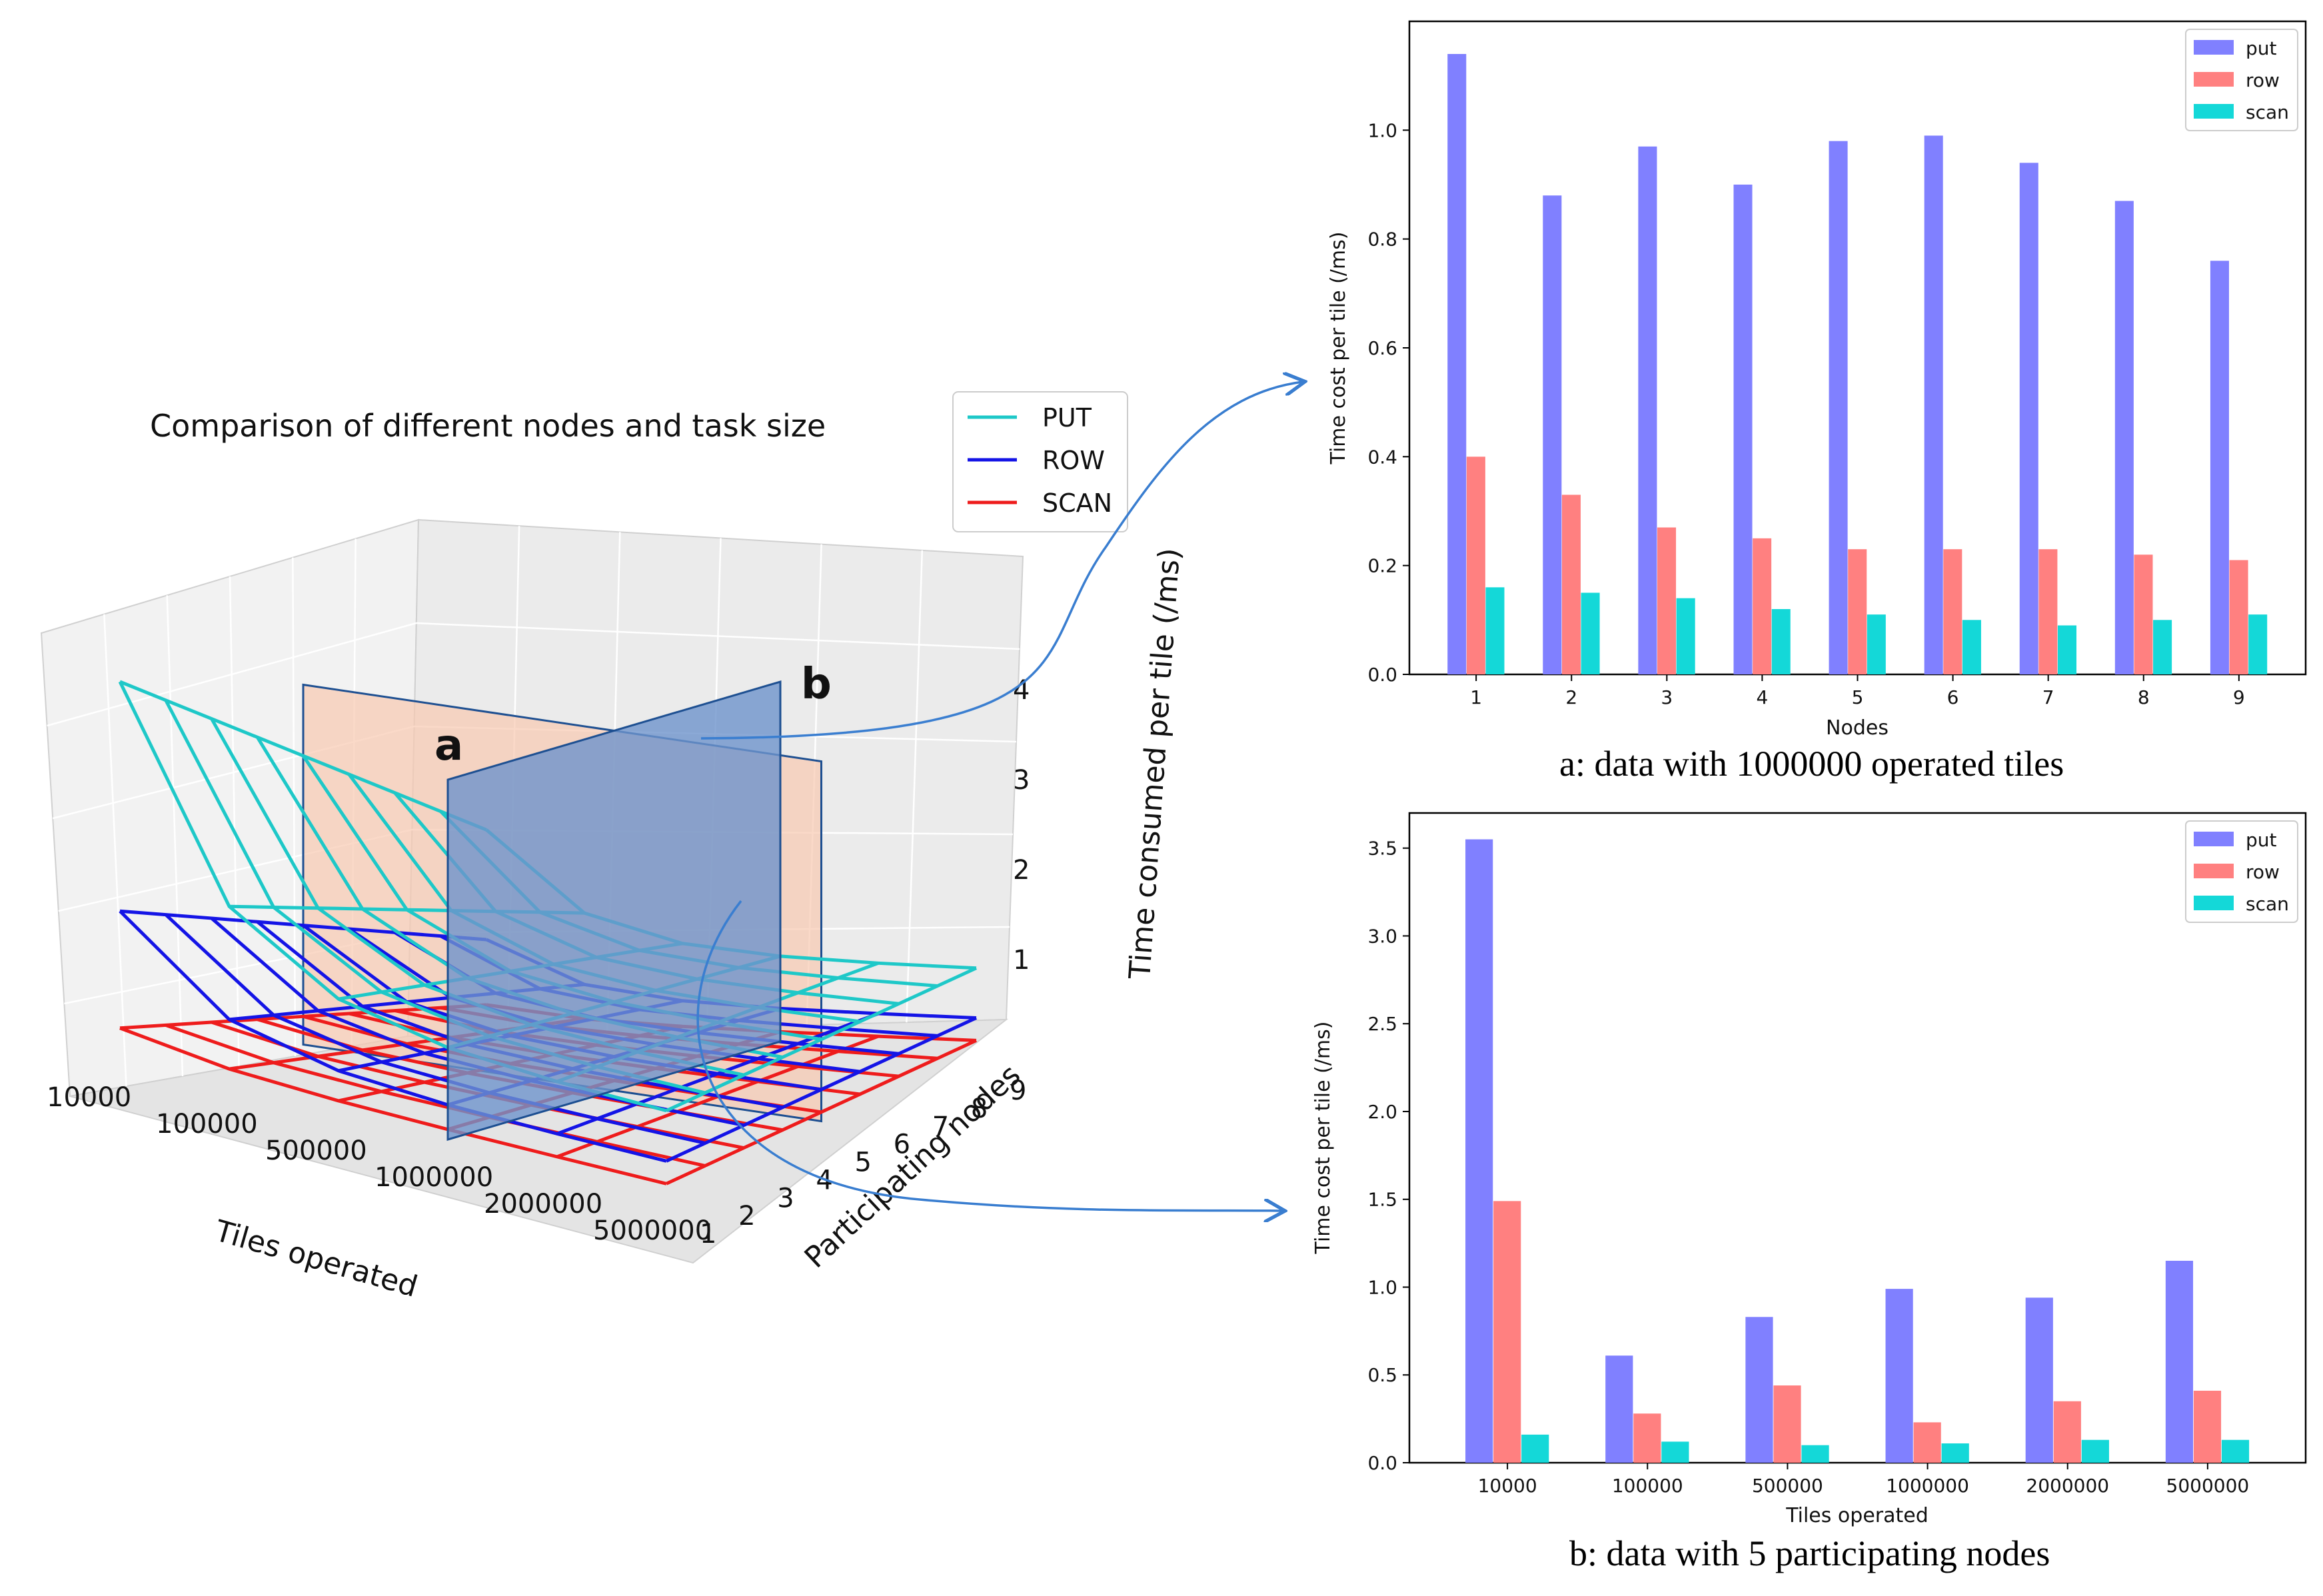 Image resolution: width=2323 pixels, height=1596 pixels. What do you see at coordinates (89, 1097) in the screenshot?
I see `x-tick-label: 10000` at bounding box center [89, 1097].